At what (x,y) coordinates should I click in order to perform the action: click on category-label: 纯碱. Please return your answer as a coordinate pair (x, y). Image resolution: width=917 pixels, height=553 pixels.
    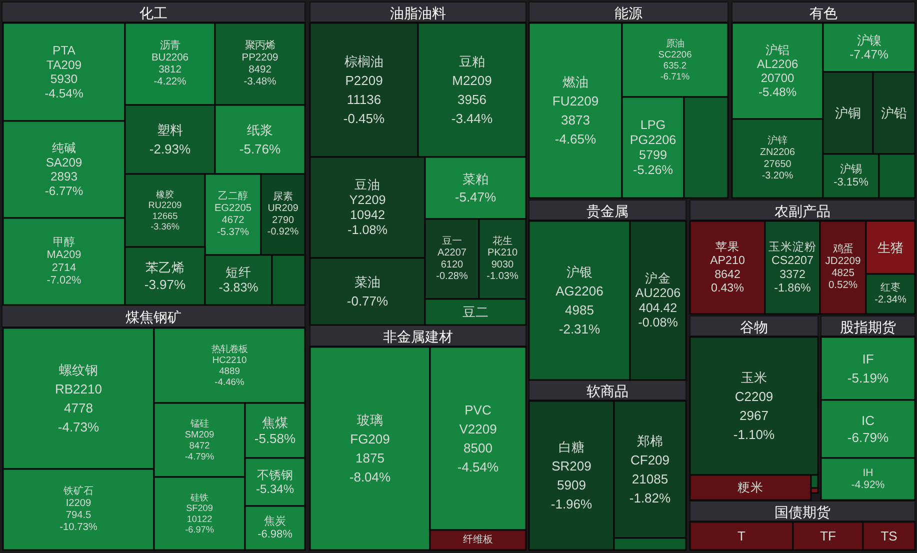
    Looking at the image, I should click on (64, 148).